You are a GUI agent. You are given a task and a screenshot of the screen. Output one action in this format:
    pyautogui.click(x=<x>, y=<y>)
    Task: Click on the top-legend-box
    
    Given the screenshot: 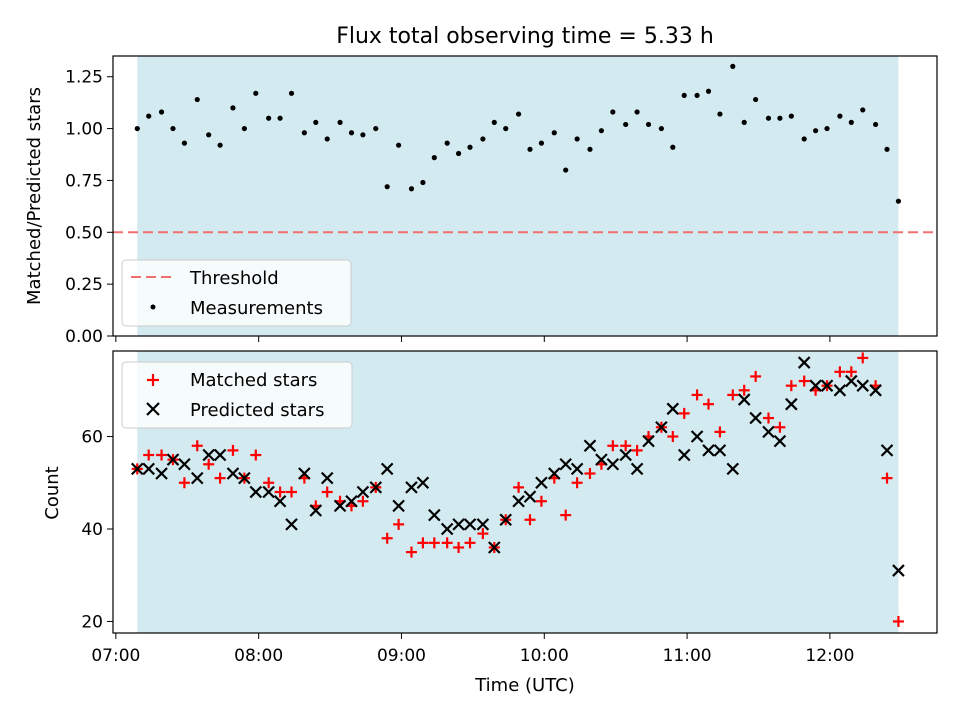 What is the action you would take?
    pyautogui.click(x=236, y=293)
    